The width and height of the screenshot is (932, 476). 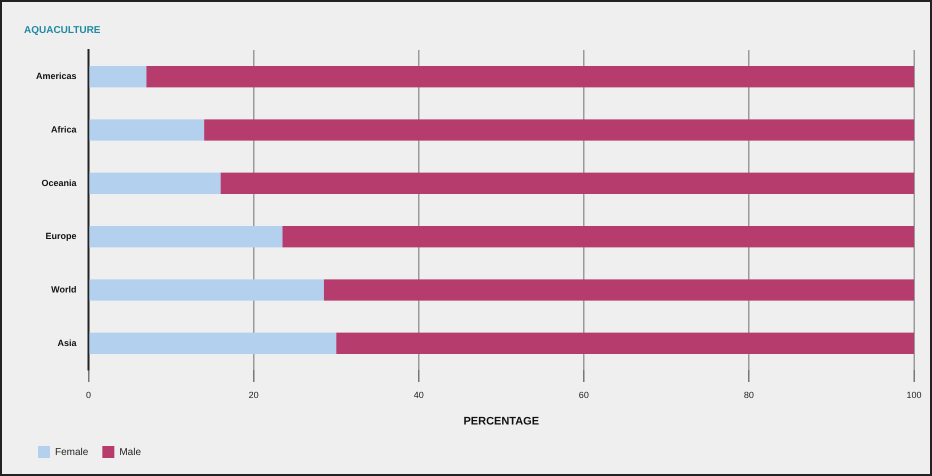 I want to click on x-tick-label: 100, so click(x=914, y=395).